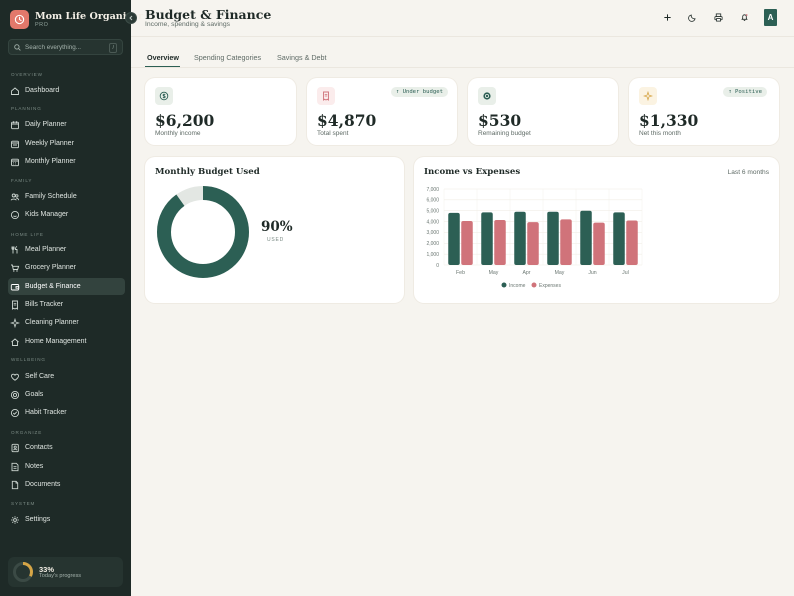 The image size is (794, 596). I want to click on sidebar-item-label: Documents, so click(43, 484).